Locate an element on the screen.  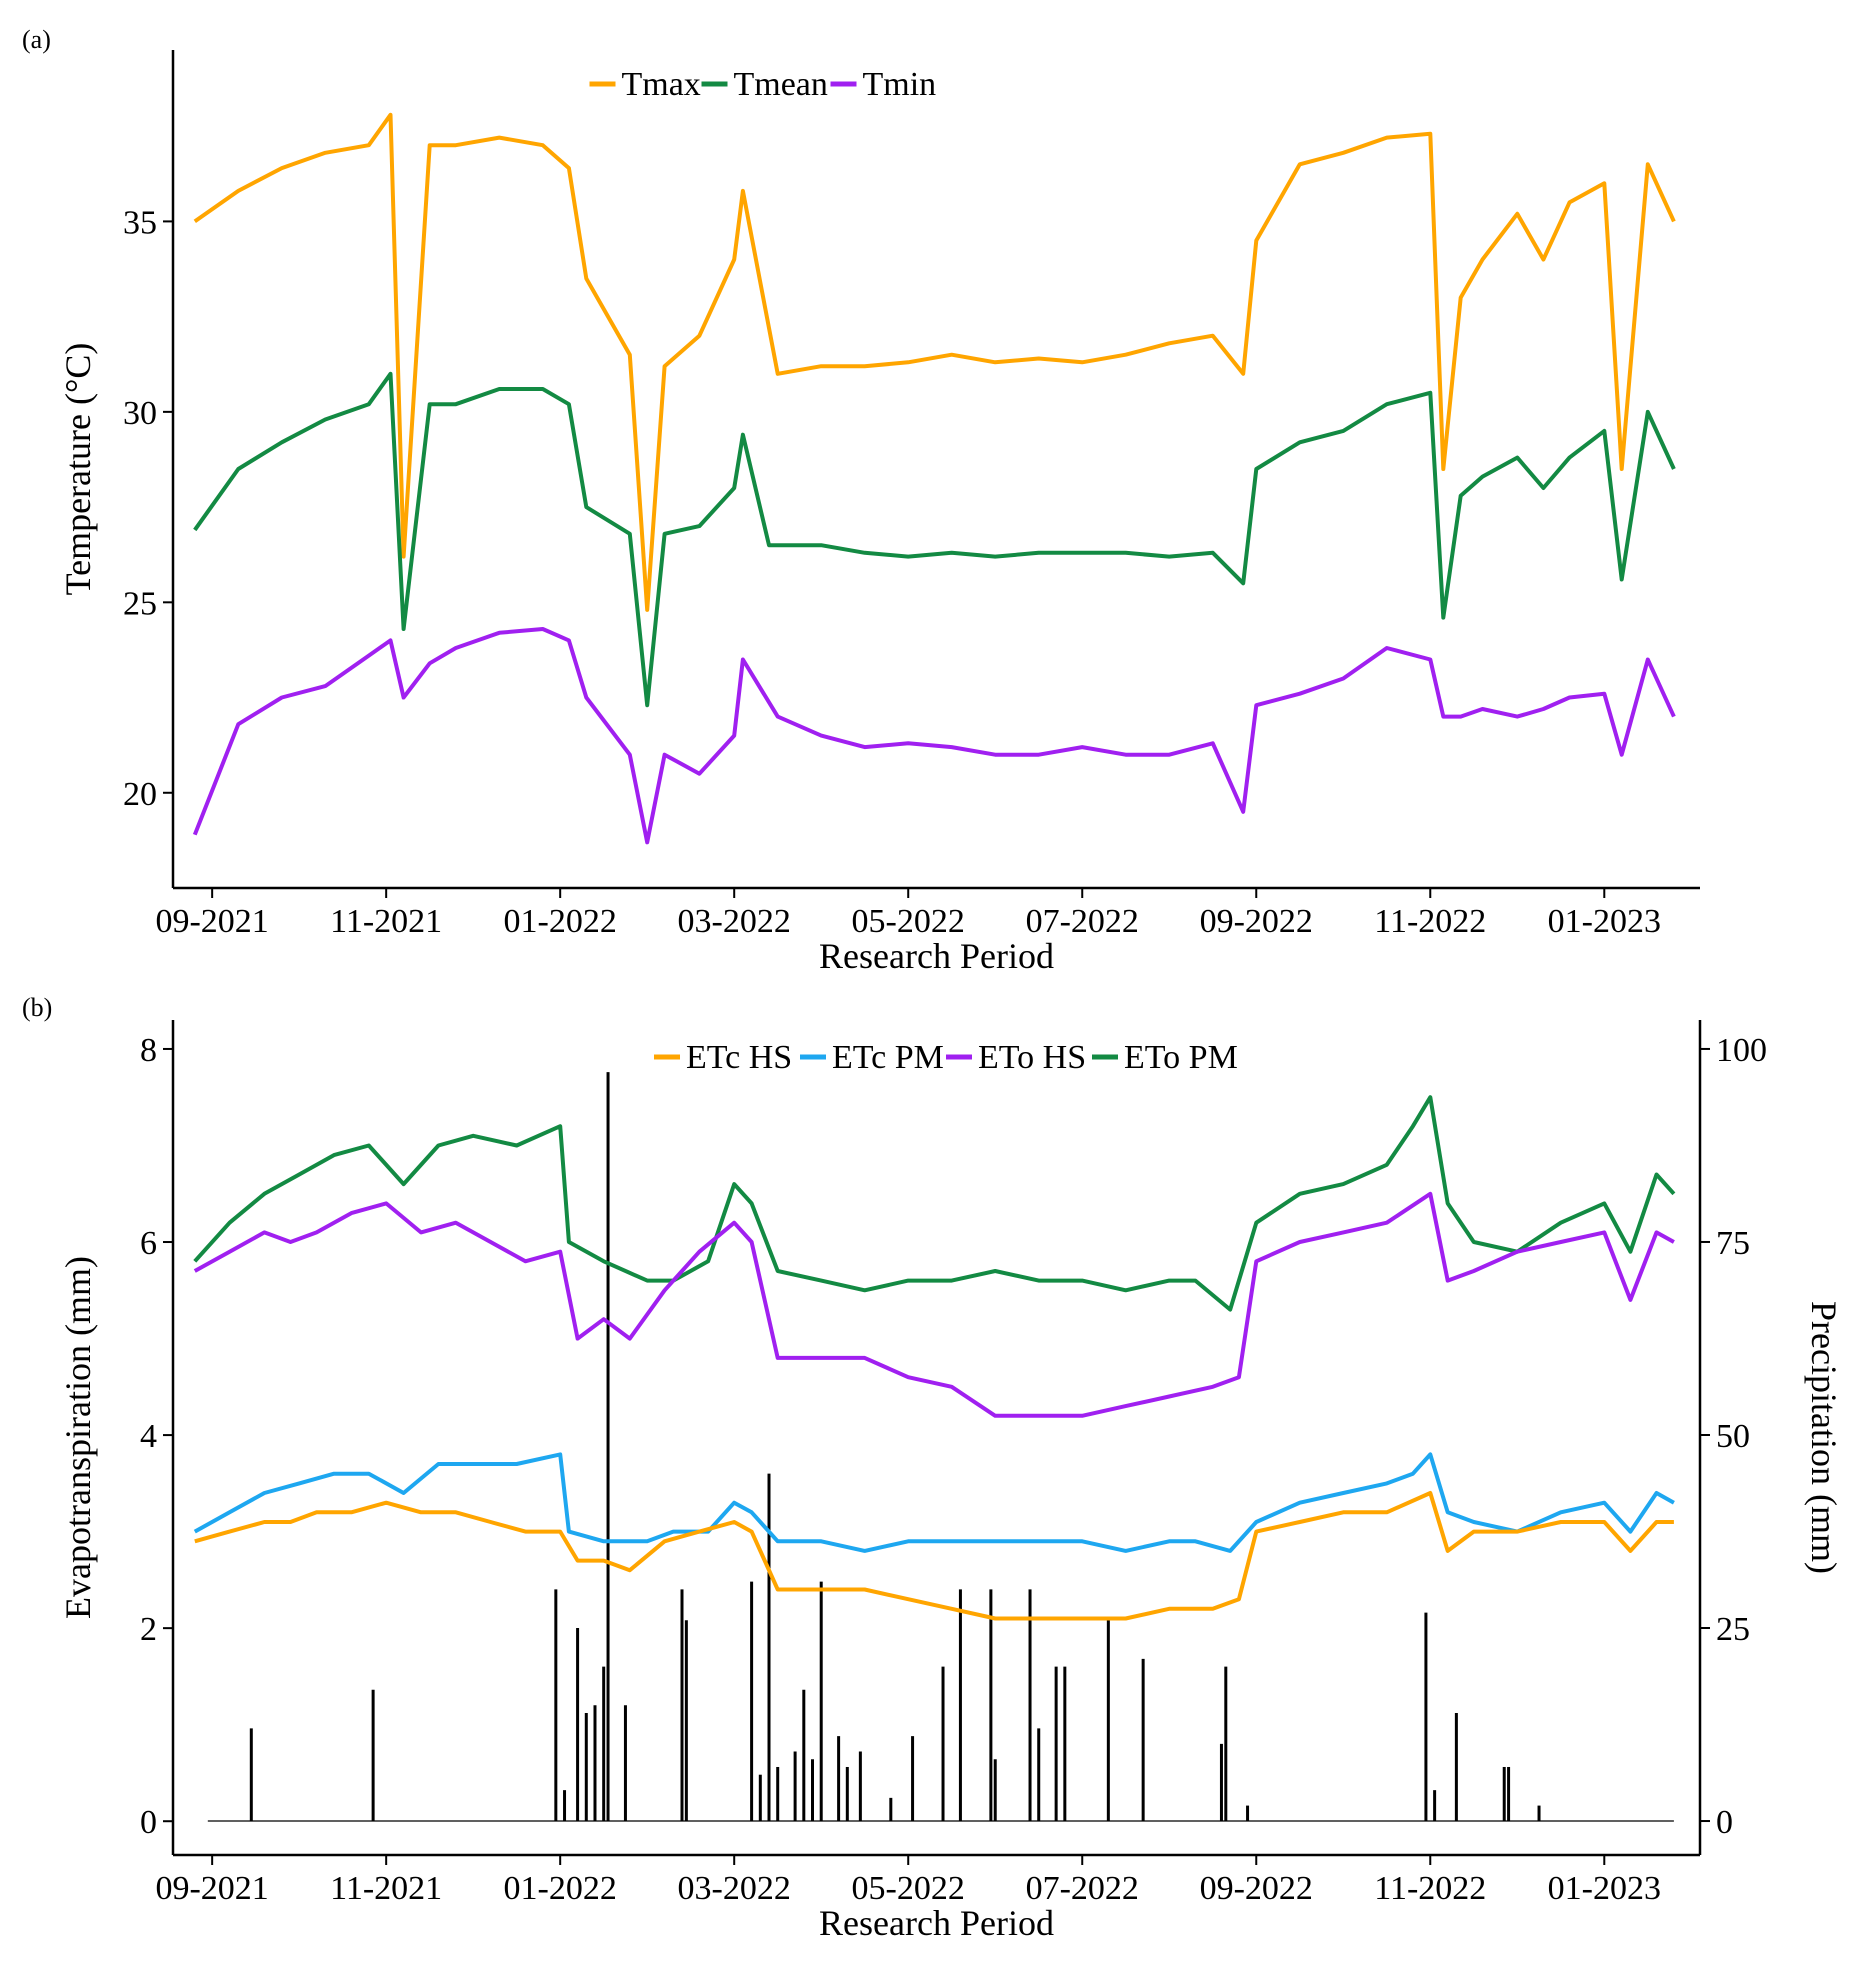
y-tick-label: 4 is located at coordinates (148, 1436).